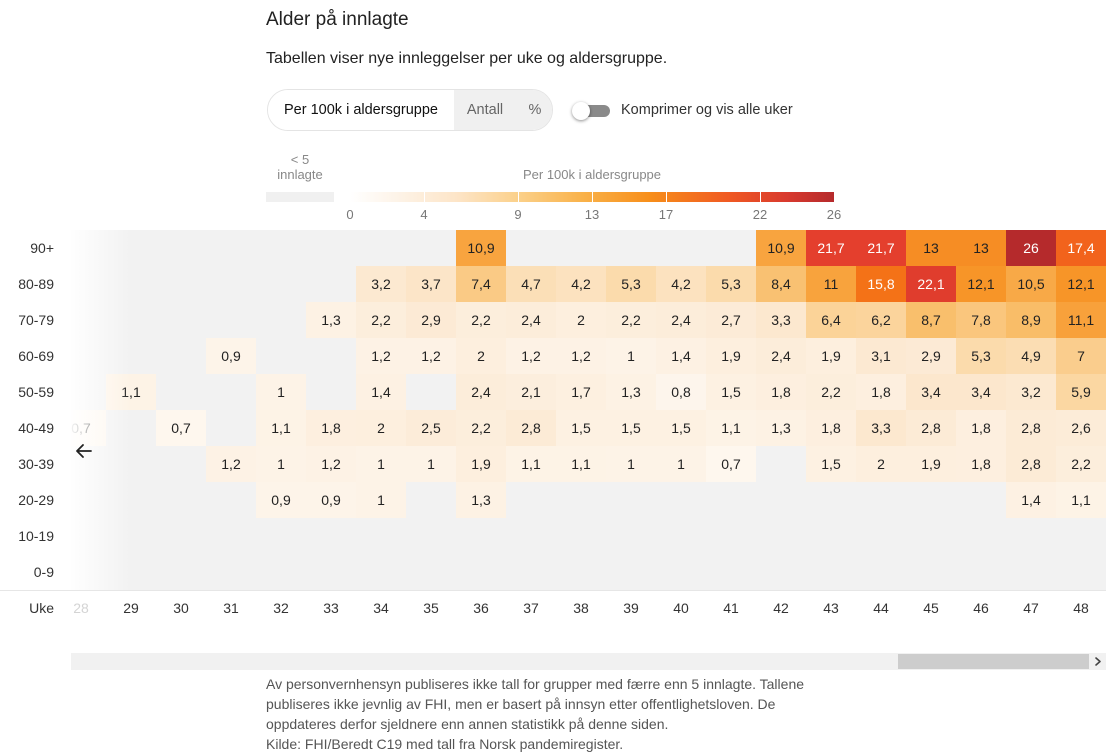 The width and height of the screenshot is (1119, 754). What do you see at coordinates (881, 356) in the screenshot?
I see `heatmap-cell: 3,1` at bounding box center [881, 356].